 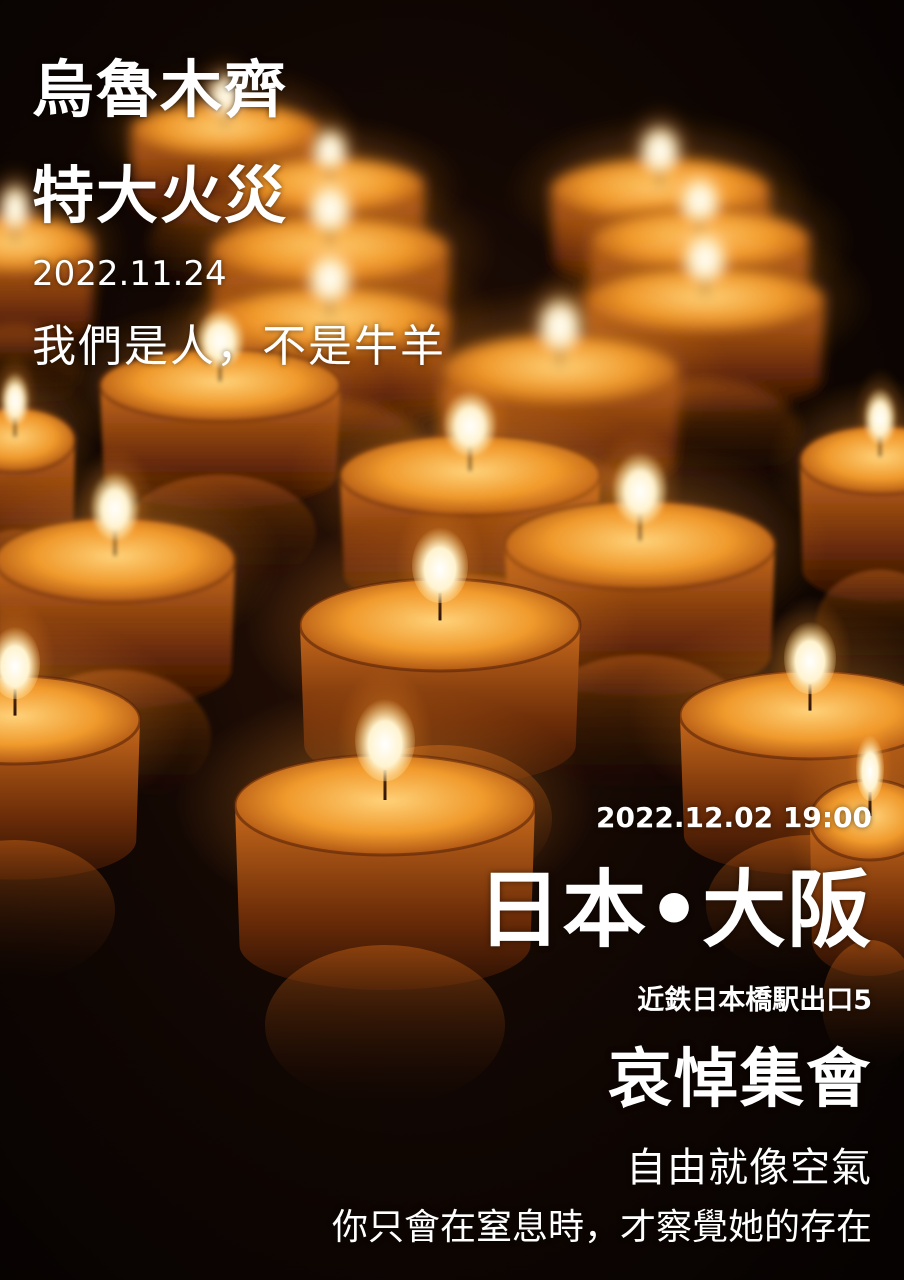 What do you see at coordinates (160, 89) in the screenshot?
I see `title-city-name: 烏魯木齊` at bounding box center [160, 89].